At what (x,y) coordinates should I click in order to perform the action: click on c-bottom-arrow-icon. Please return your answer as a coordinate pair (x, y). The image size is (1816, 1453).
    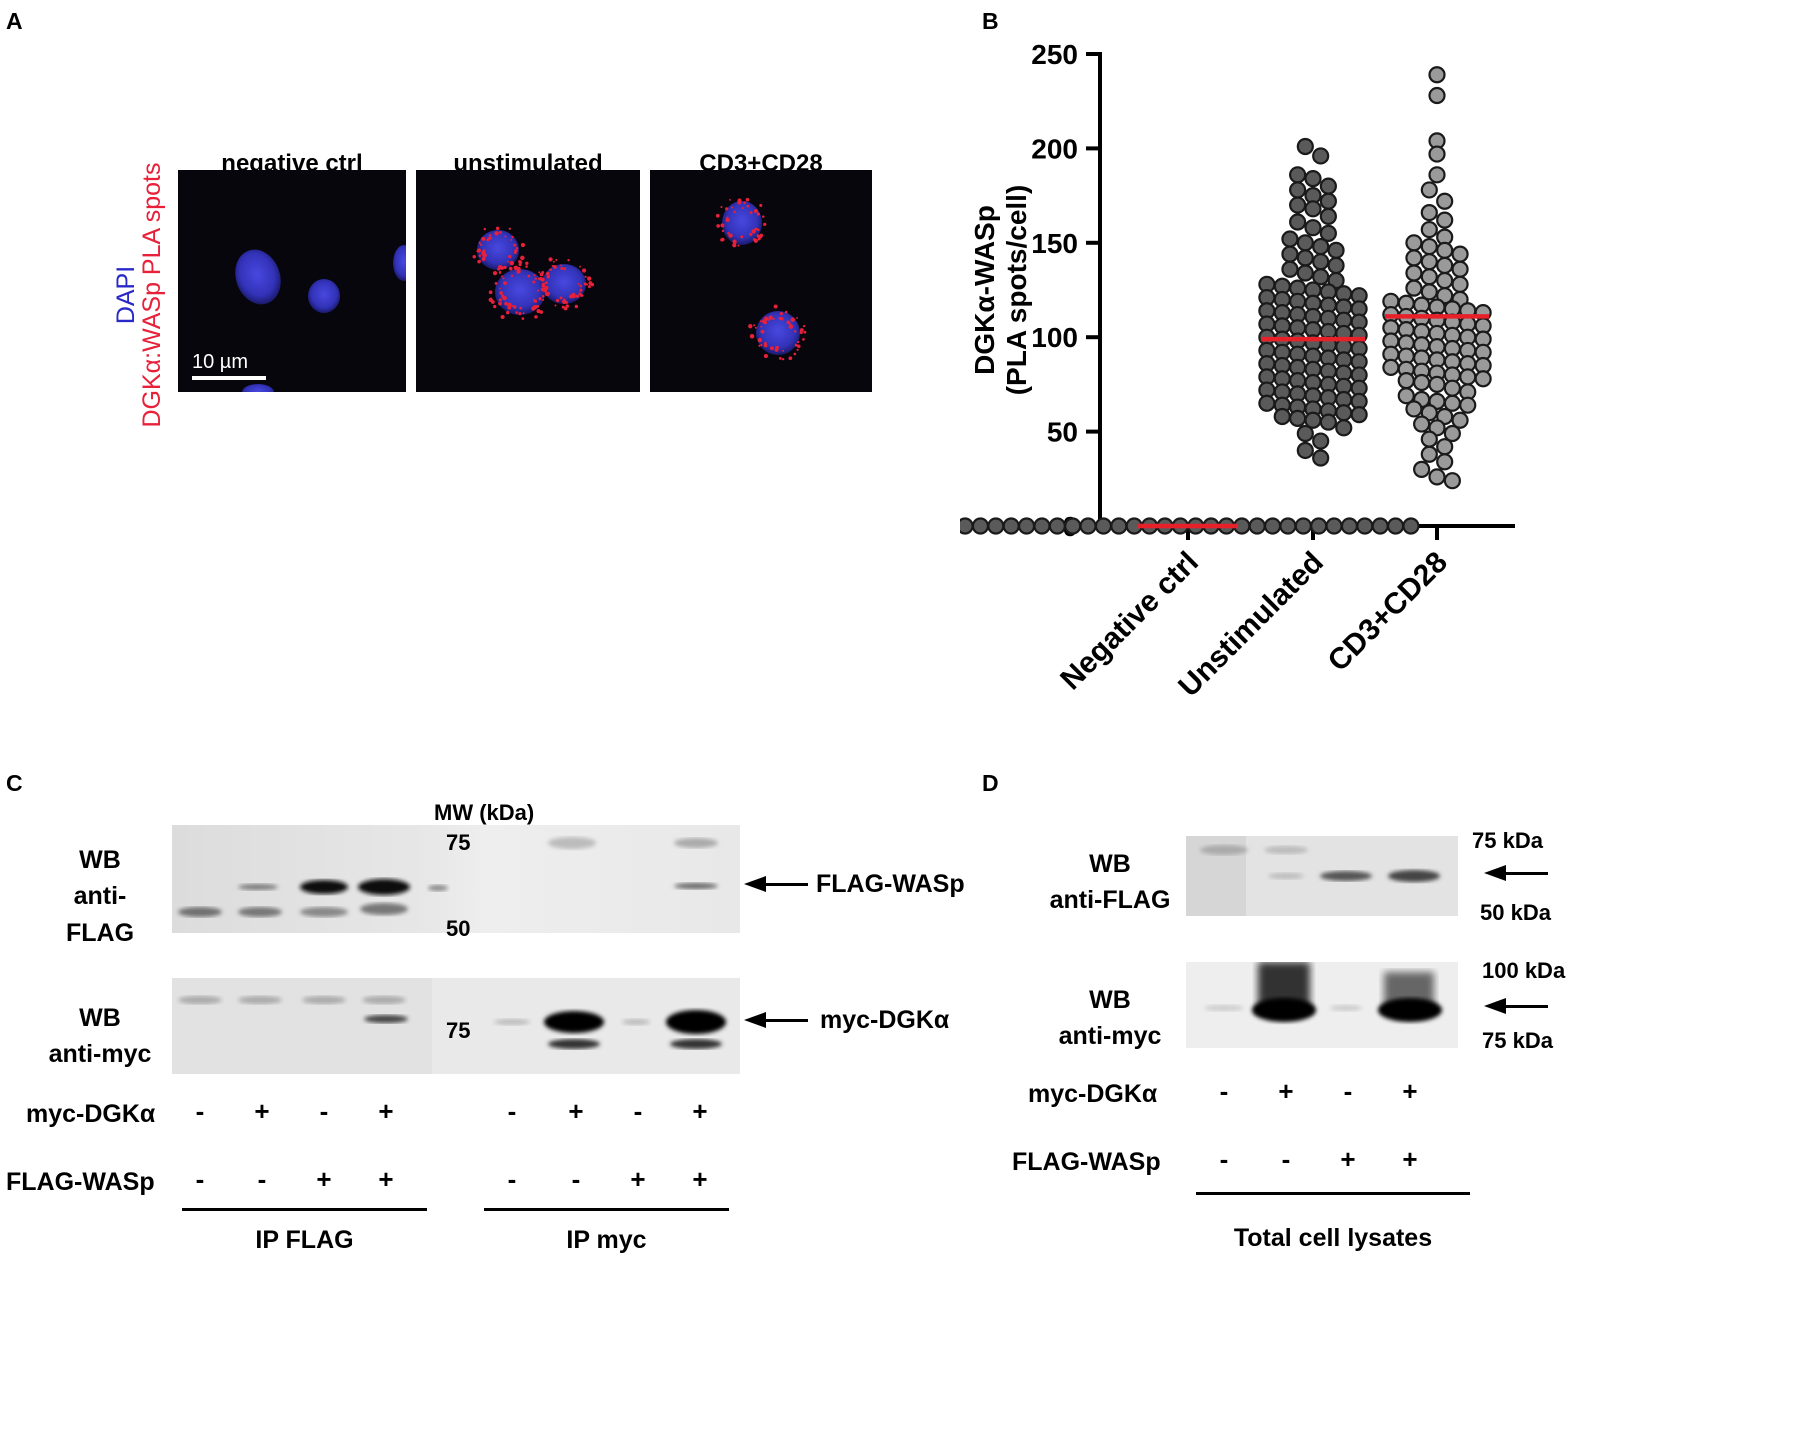
    Looking at the image, I should click on (755, 1020).